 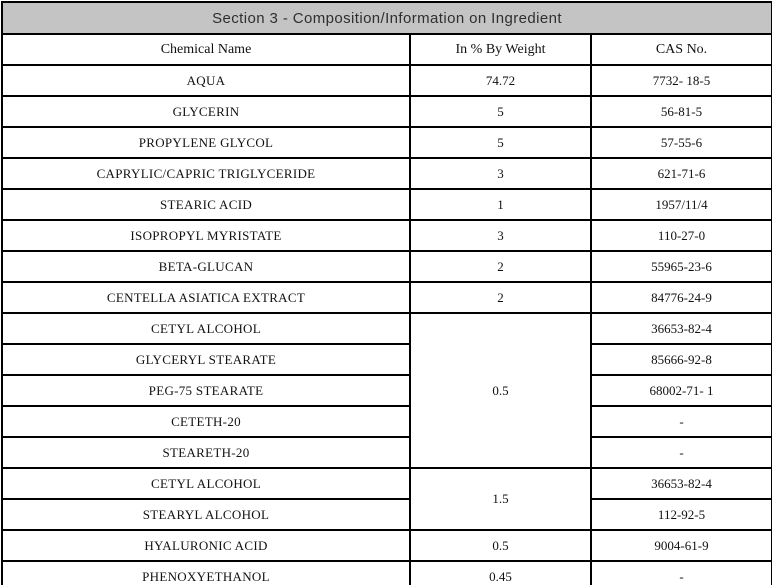 What do you see at coordinates (680, 514) in the screenshot?
I see `cas-cell: 112-92-5` at bounding box center [680, 514].